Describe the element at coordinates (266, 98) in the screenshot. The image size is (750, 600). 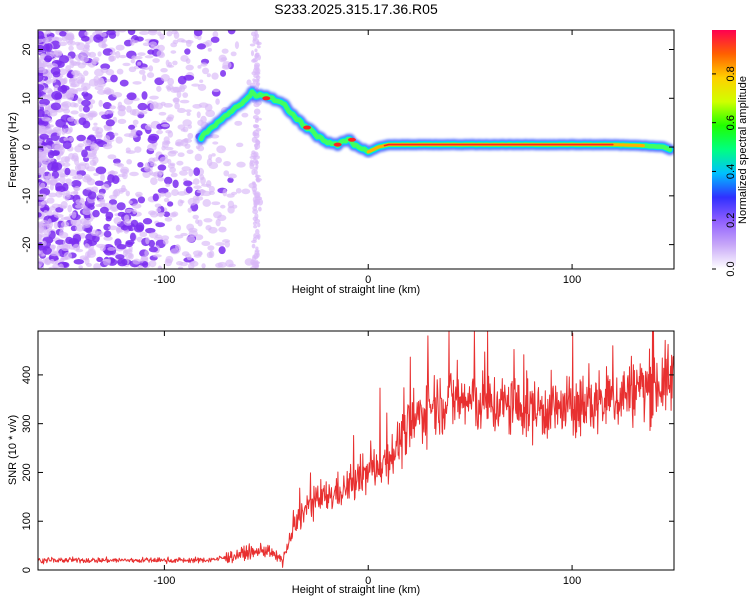
I see `ridge-hotspot` at that location.